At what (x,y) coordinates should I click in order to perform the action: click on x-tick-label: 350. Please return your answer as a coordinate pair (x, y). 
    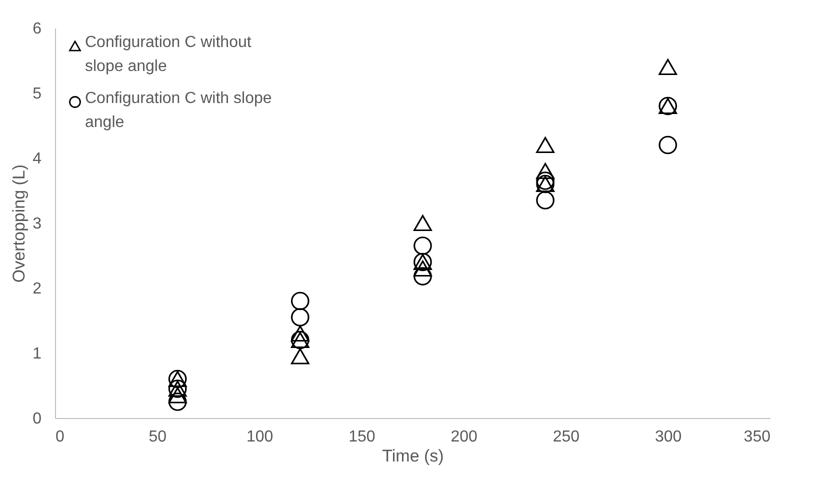
    Looking at the image, I should click on (757, 437).